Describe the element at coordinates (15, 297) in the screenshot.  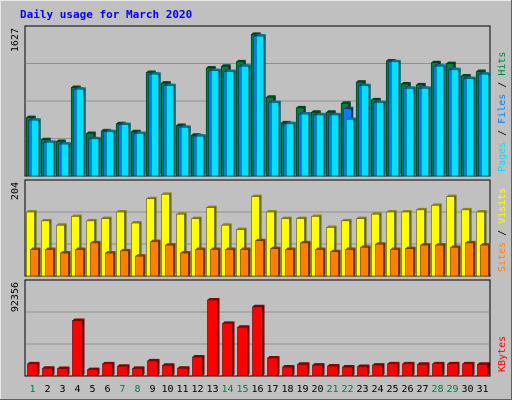
I see `axis-max-label: 92356` at that location.